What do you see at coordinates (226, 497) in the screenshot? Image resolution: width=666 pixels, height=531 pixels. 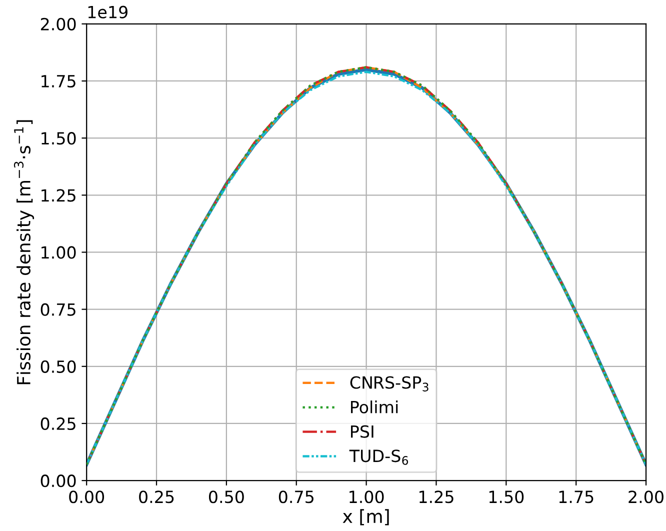 I see `x-tick-label: 0.50` at bounding box center [226, 497].